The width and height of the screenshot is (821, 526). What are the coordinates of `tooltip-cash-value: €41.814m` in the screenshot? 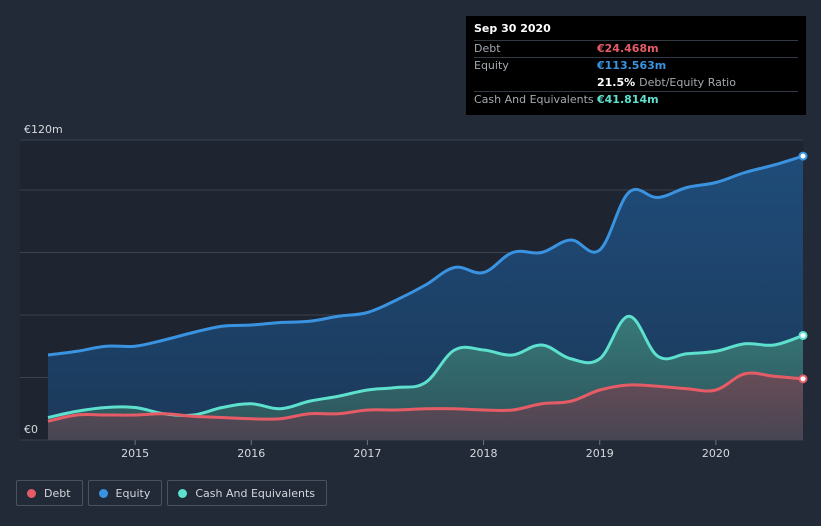 It's located at (628, 99).